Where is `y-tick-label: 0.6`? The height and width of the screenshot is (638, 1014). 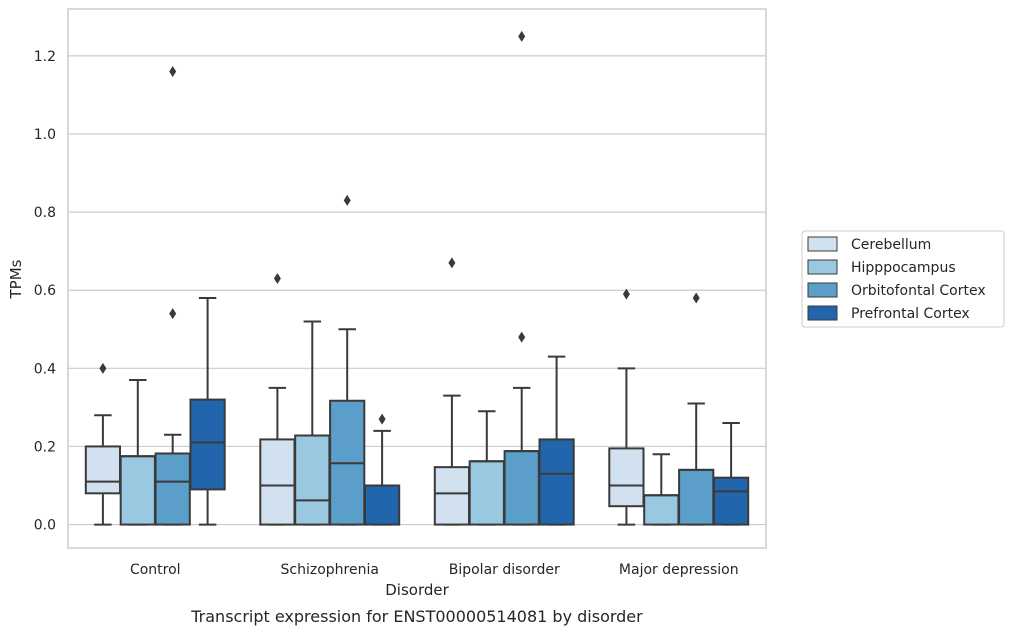
y-tick-label: 0.6 is located at coordinates (45, 291).